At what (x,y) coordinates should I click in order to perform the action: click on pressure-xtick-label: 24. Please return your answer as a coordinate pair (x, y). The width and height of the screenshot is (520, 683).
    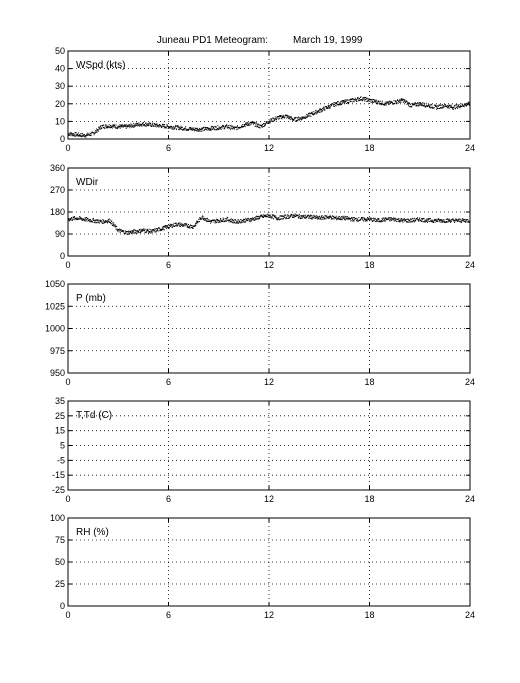
    Looking at the image, I should click on (470, 382).